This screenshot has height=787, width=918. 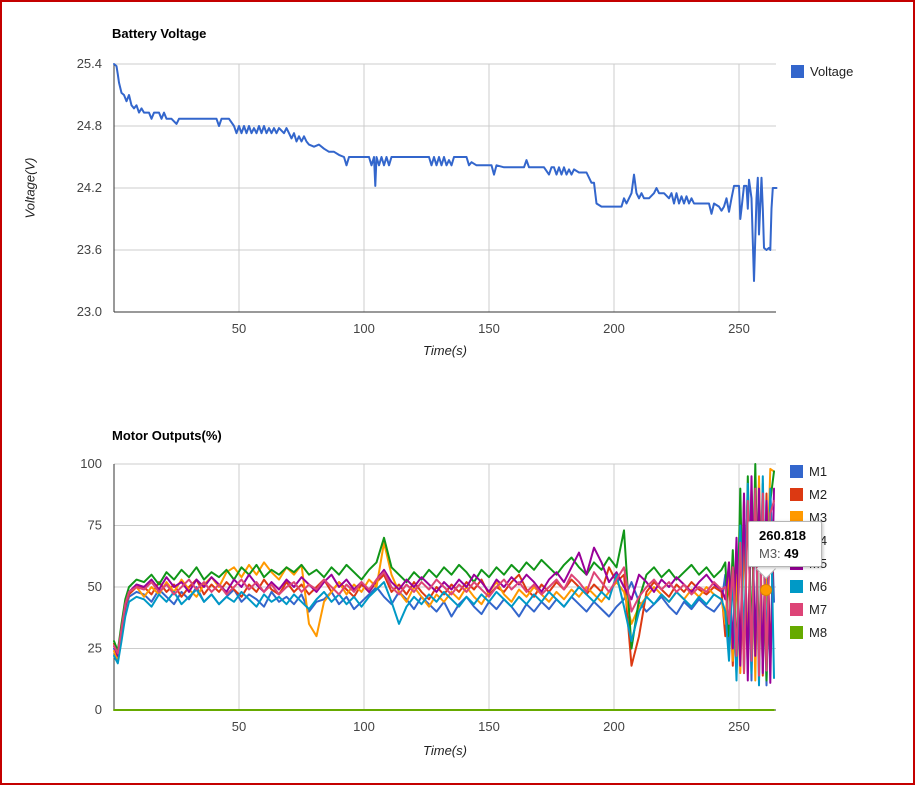 What do you see at coordinates (782, 535) in the screenshot?
I see `tooltip-x-value: 260.818` at bounding box center [782, 535].